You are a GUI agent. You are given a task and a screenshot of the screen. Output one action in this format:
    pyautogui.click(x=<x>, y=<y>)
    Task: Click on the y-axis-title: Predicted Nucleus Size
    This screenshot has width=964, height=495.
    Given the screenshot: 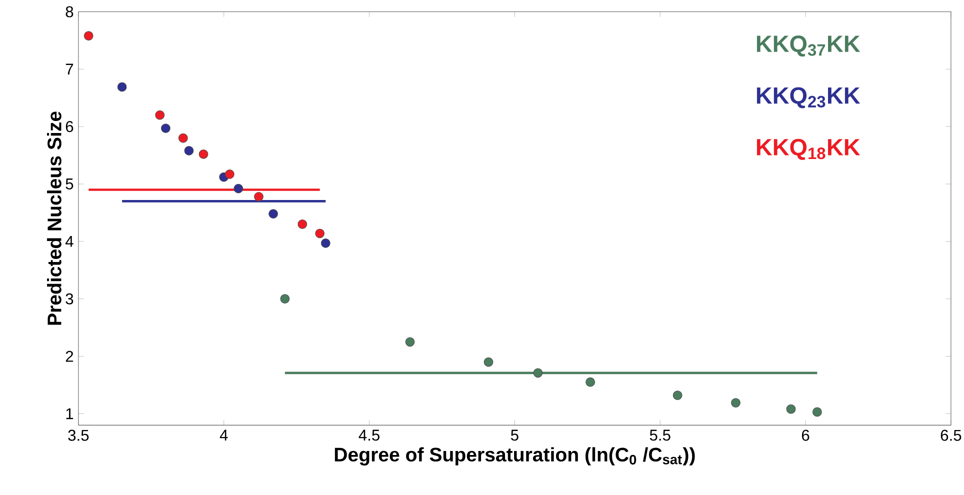 What is the action you would take?
    pyautogui.click(x=54, y=218)
    